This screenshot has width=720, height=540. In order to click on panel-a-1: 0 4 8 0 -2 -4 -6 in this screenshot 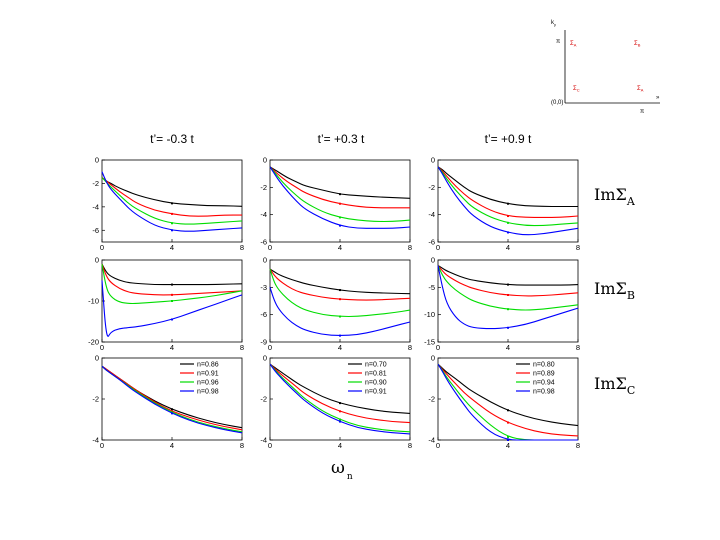, I will do `click(336, 204)`.